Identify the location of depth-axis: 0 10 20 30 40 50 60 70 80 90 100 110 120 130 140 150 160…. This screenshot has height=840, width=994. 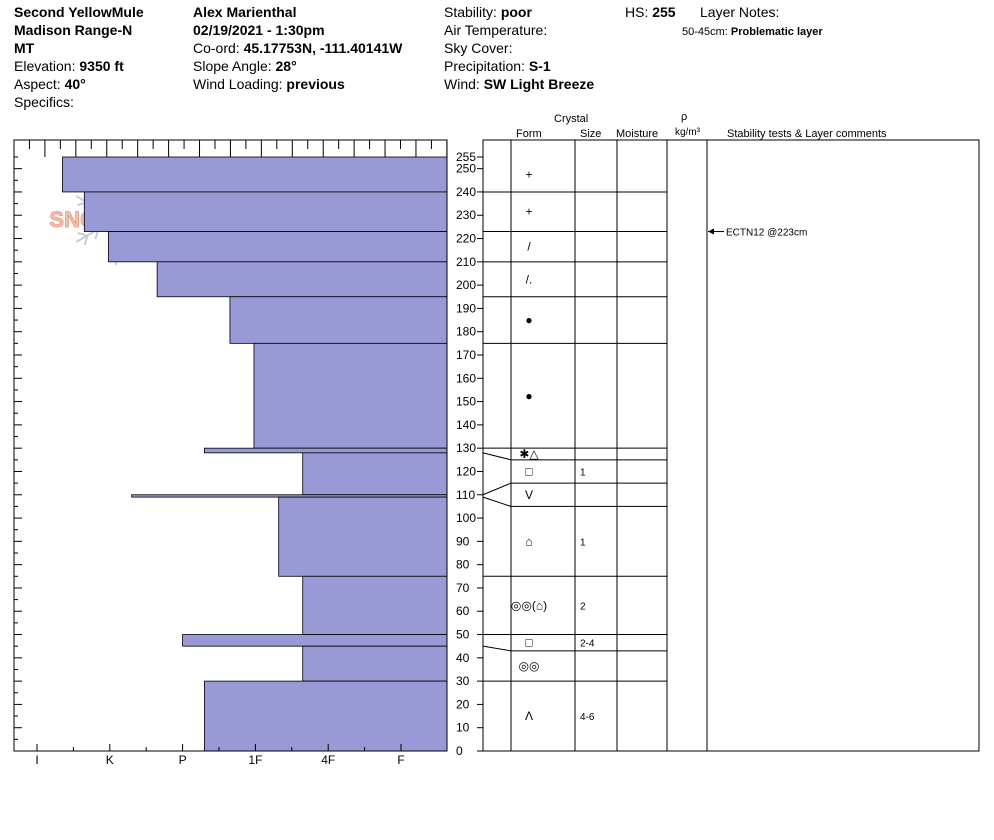
(469, 454).